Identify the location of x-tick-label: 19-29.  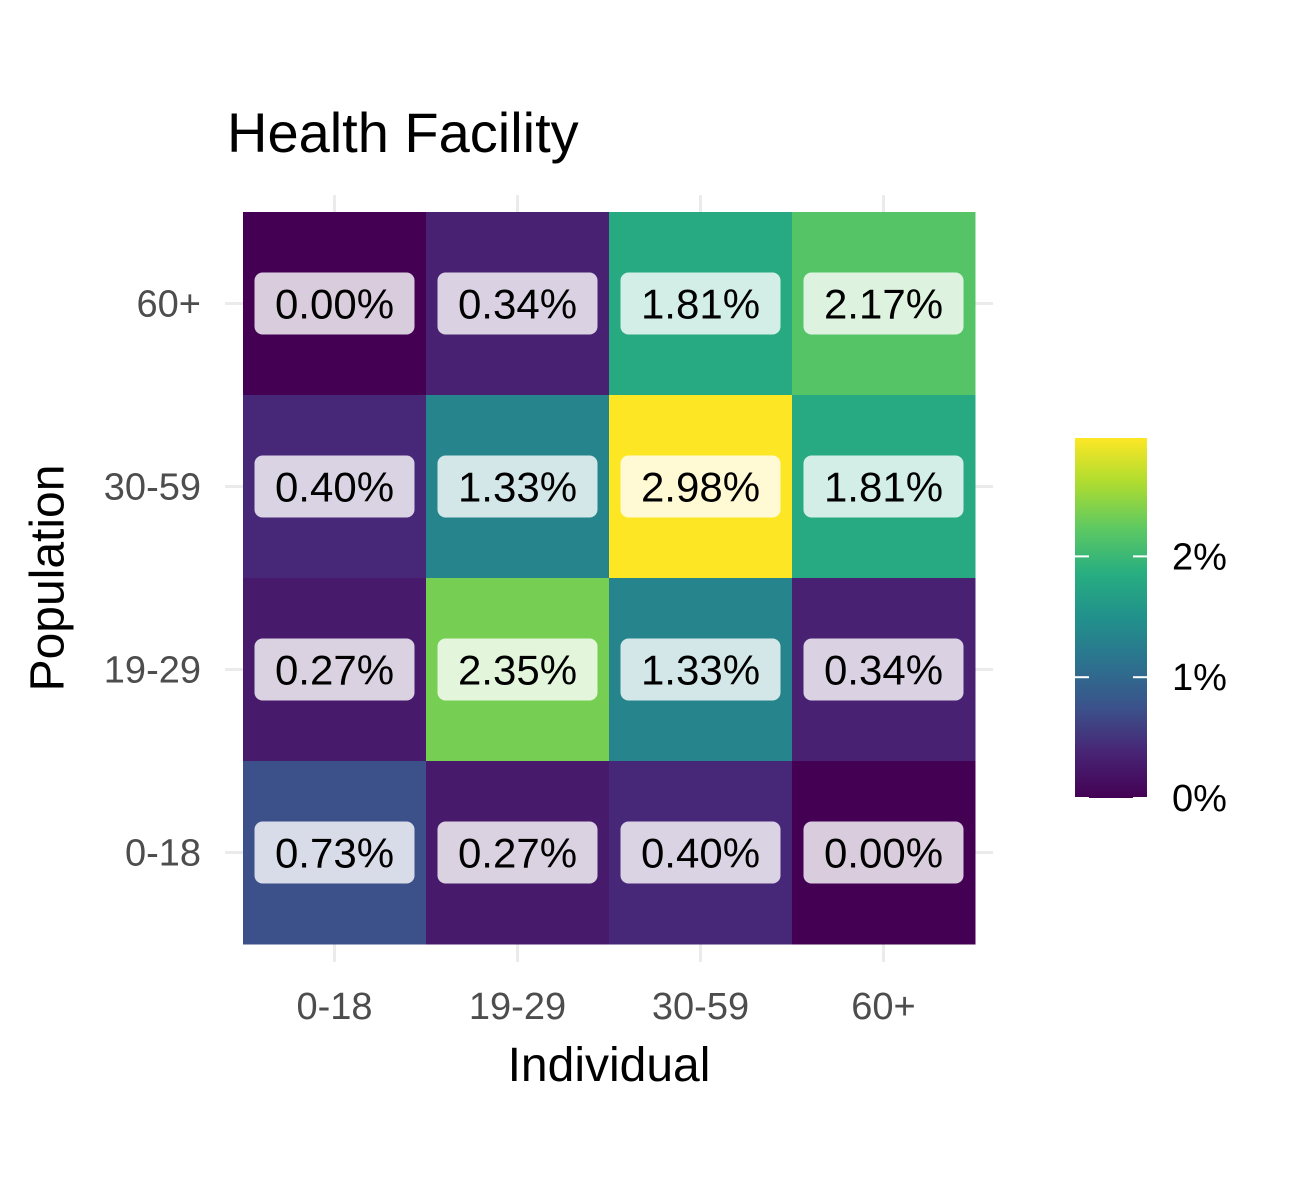
(517, 1007).